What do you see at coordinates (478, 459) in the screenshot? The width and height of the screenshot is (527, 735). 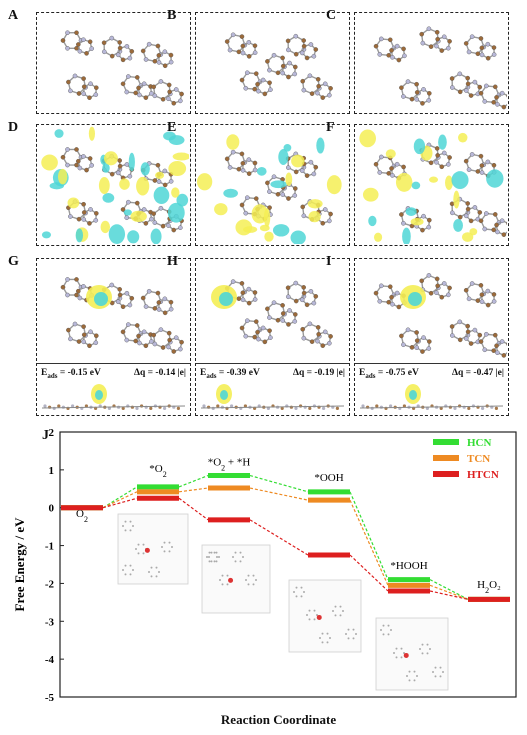 I see `legend-entry: TCN` at bounding box center [478, 459].